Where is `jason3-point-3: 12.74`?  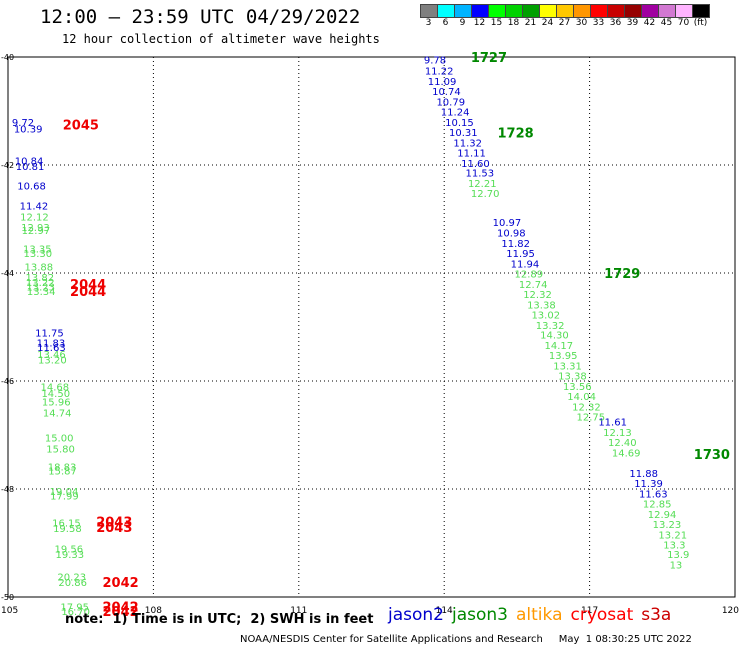 jason3-point-3: 12.74 is located at coordinates (533, 285).